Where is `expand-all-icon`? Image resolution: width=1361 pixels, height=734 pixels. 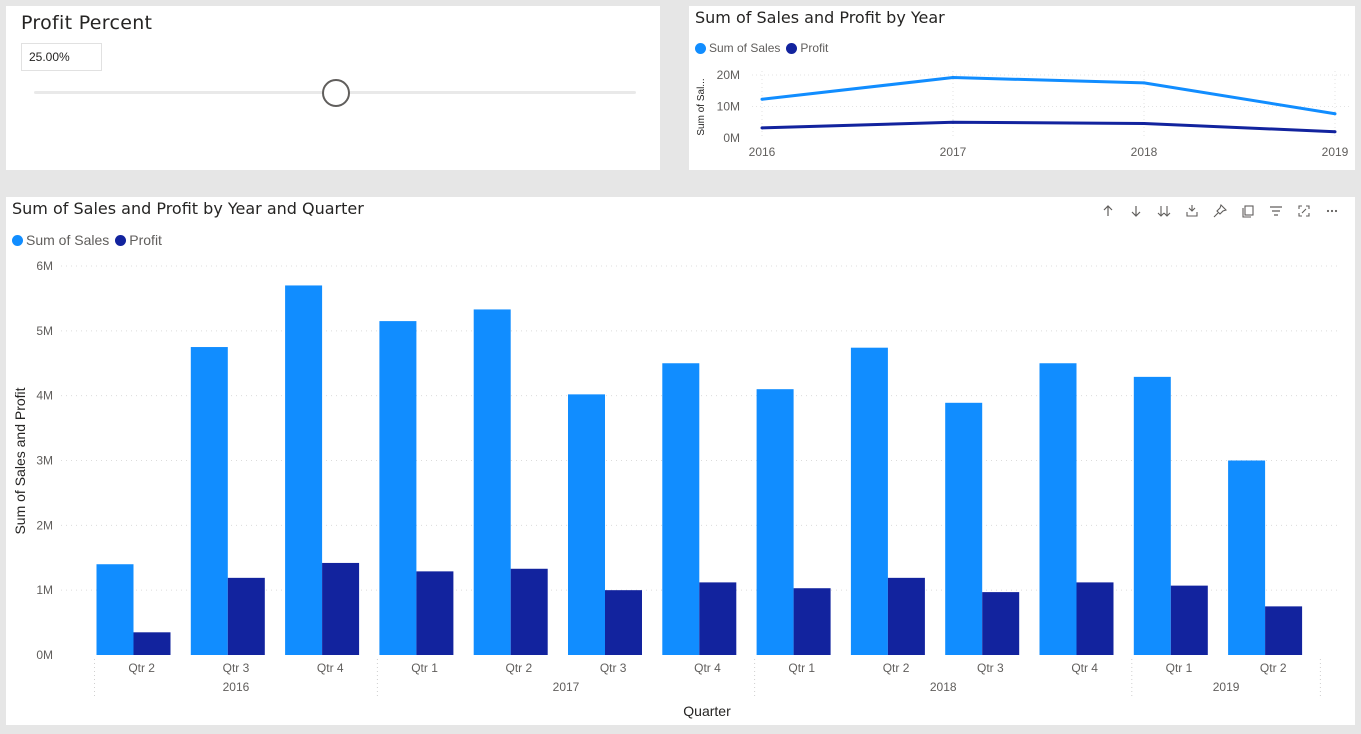
expand-all-icon is located at coordinates (1192, 211).